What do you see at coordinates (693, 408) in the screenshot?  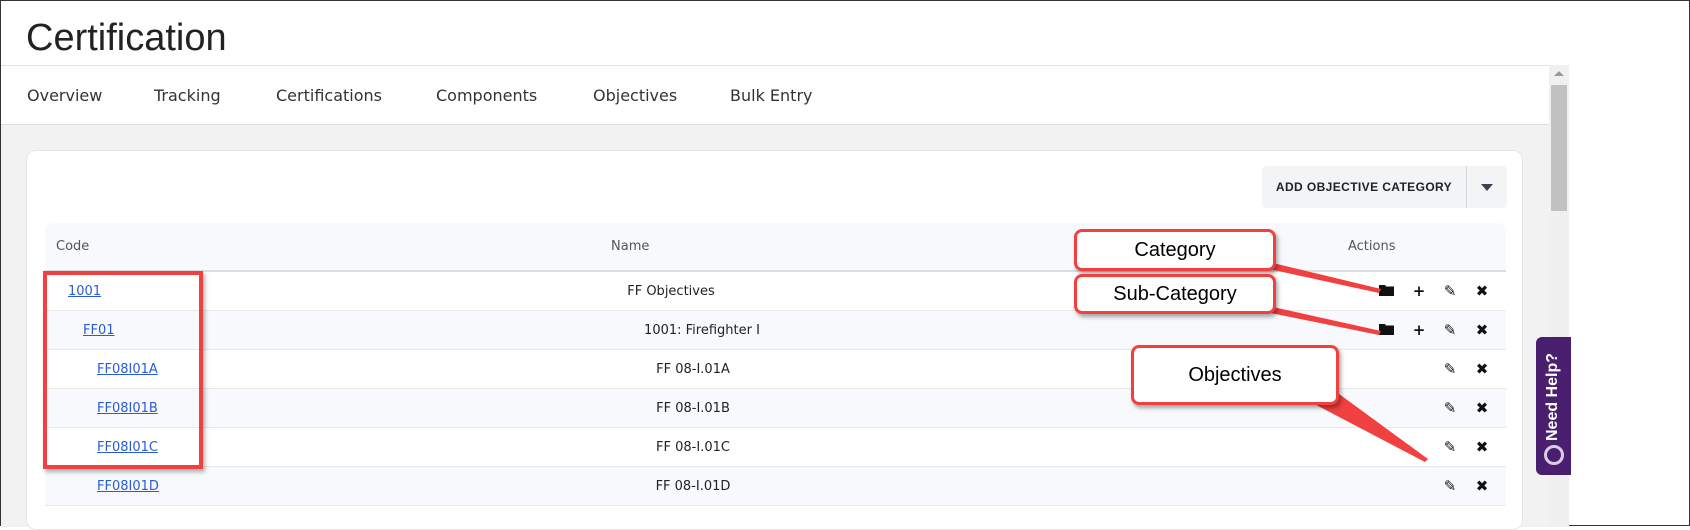 I see `row-name: FF 08-I.01B` at bounding box center [693, 408].